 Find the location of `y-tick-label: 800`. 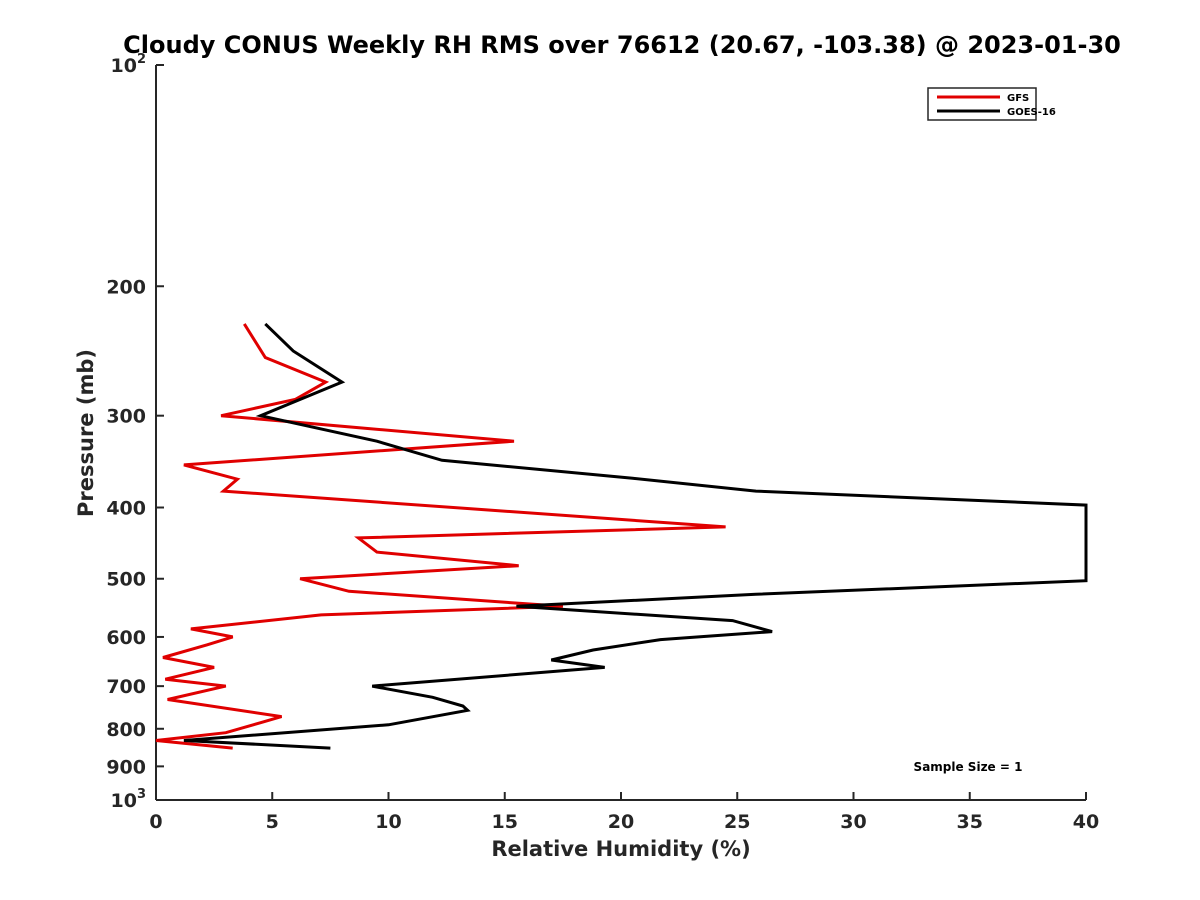

y-tick-label: 800 is located at coordinates (126, 730).